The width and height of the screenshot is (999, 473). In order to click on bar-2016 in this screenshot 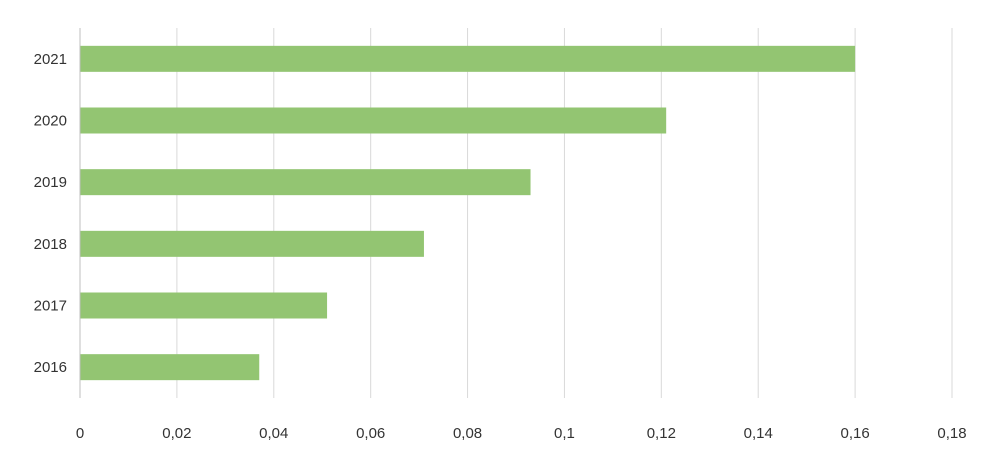, I will do `click(170, 367)`.